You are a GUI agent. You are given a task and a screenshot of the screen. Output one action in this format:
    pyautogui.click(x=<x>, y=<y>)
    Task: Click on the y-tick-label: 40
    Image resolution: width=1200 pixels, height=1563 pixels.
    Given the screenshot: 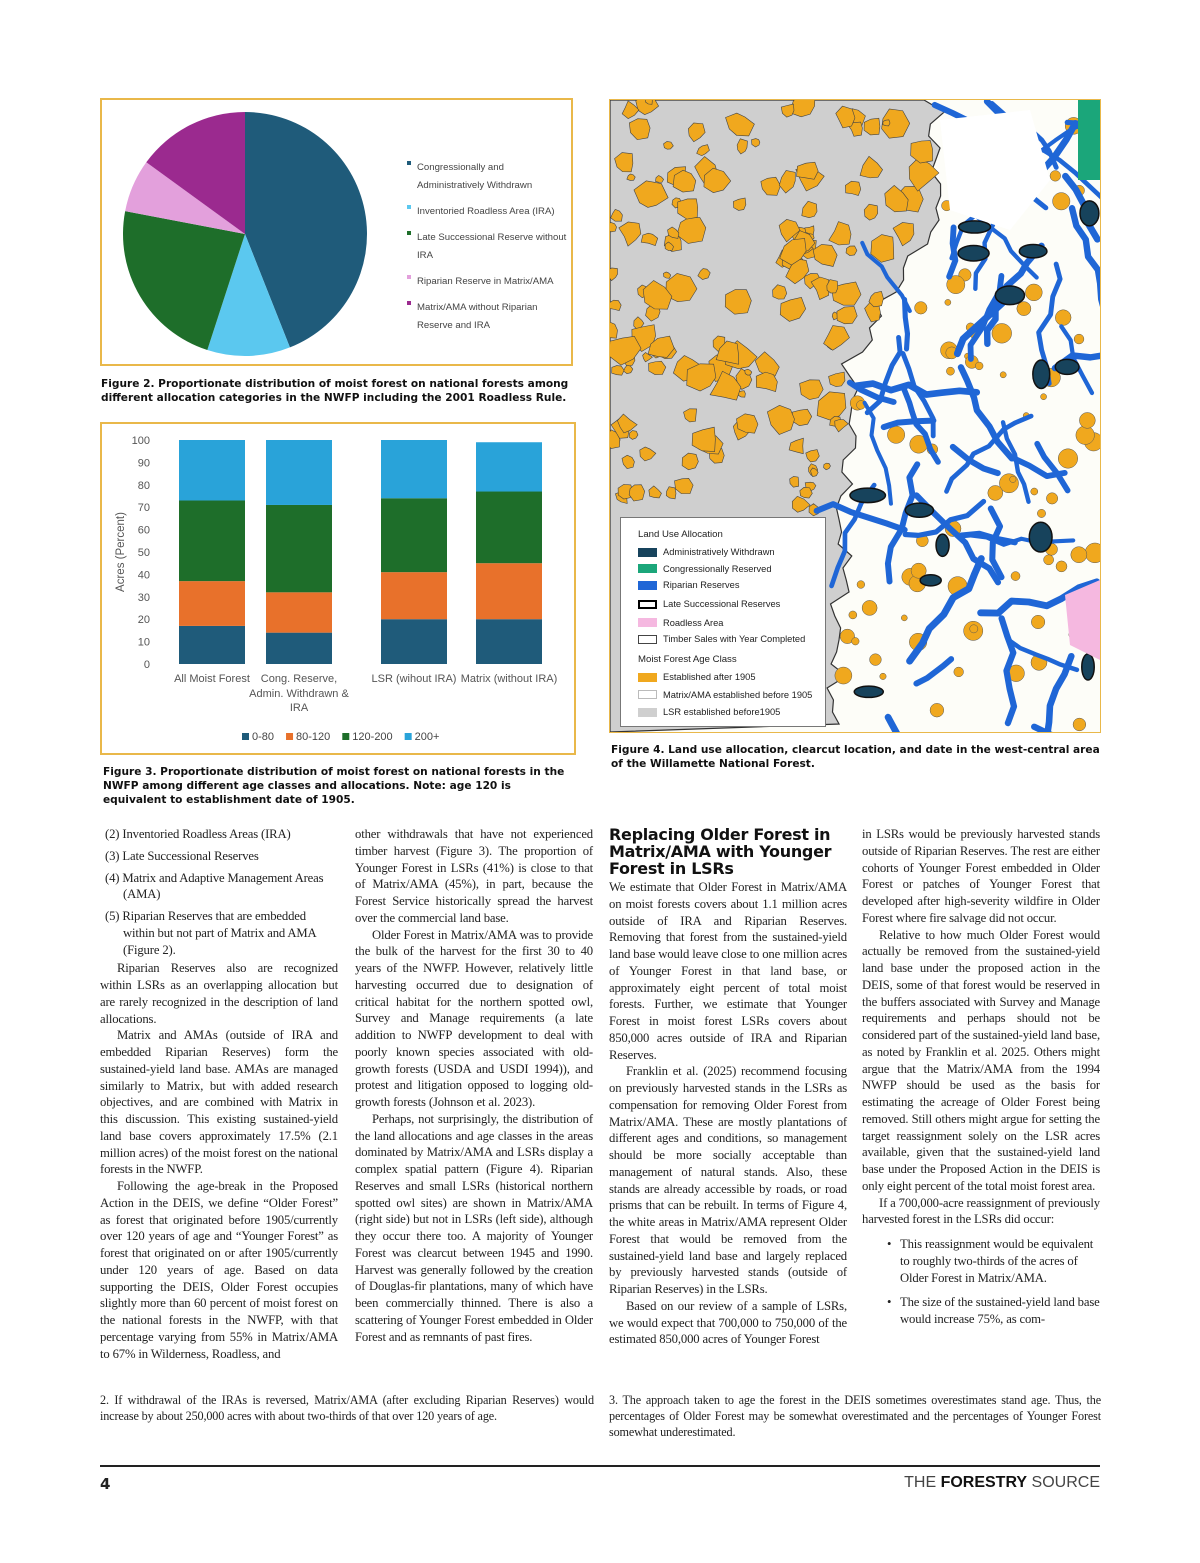 What is the action you would take?
    pyautogui.click(x=144, y=575)
    